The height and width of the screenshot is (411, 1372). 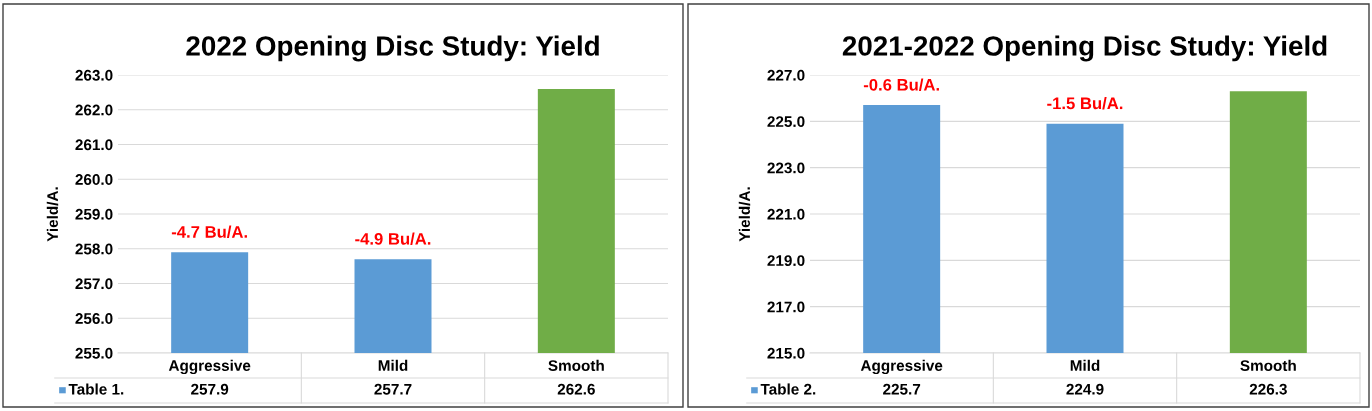 What do you see at coordinates (786, 353) in the screenshot?
I see `y-tick-label: 215.0` at bounding box center [786, 353].